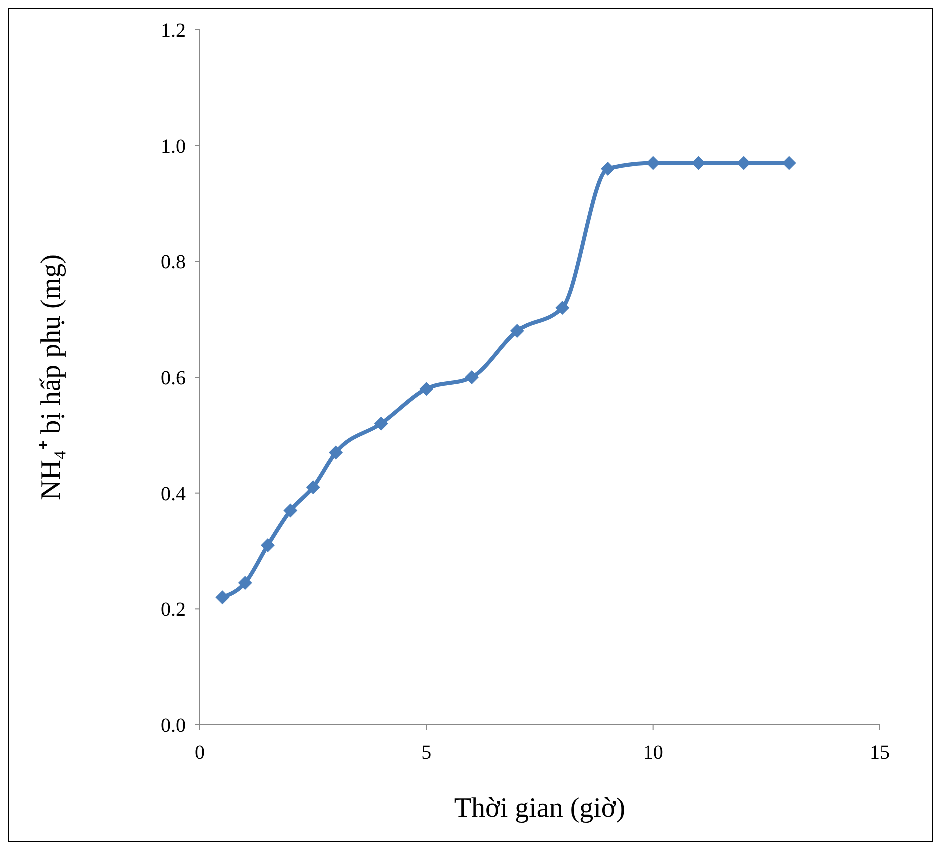 The width and height of the screenshot is (941, 850). Describe the element at coordinates (427, 753) in the screenshot. I see `x-tick-label: 5` at that location.